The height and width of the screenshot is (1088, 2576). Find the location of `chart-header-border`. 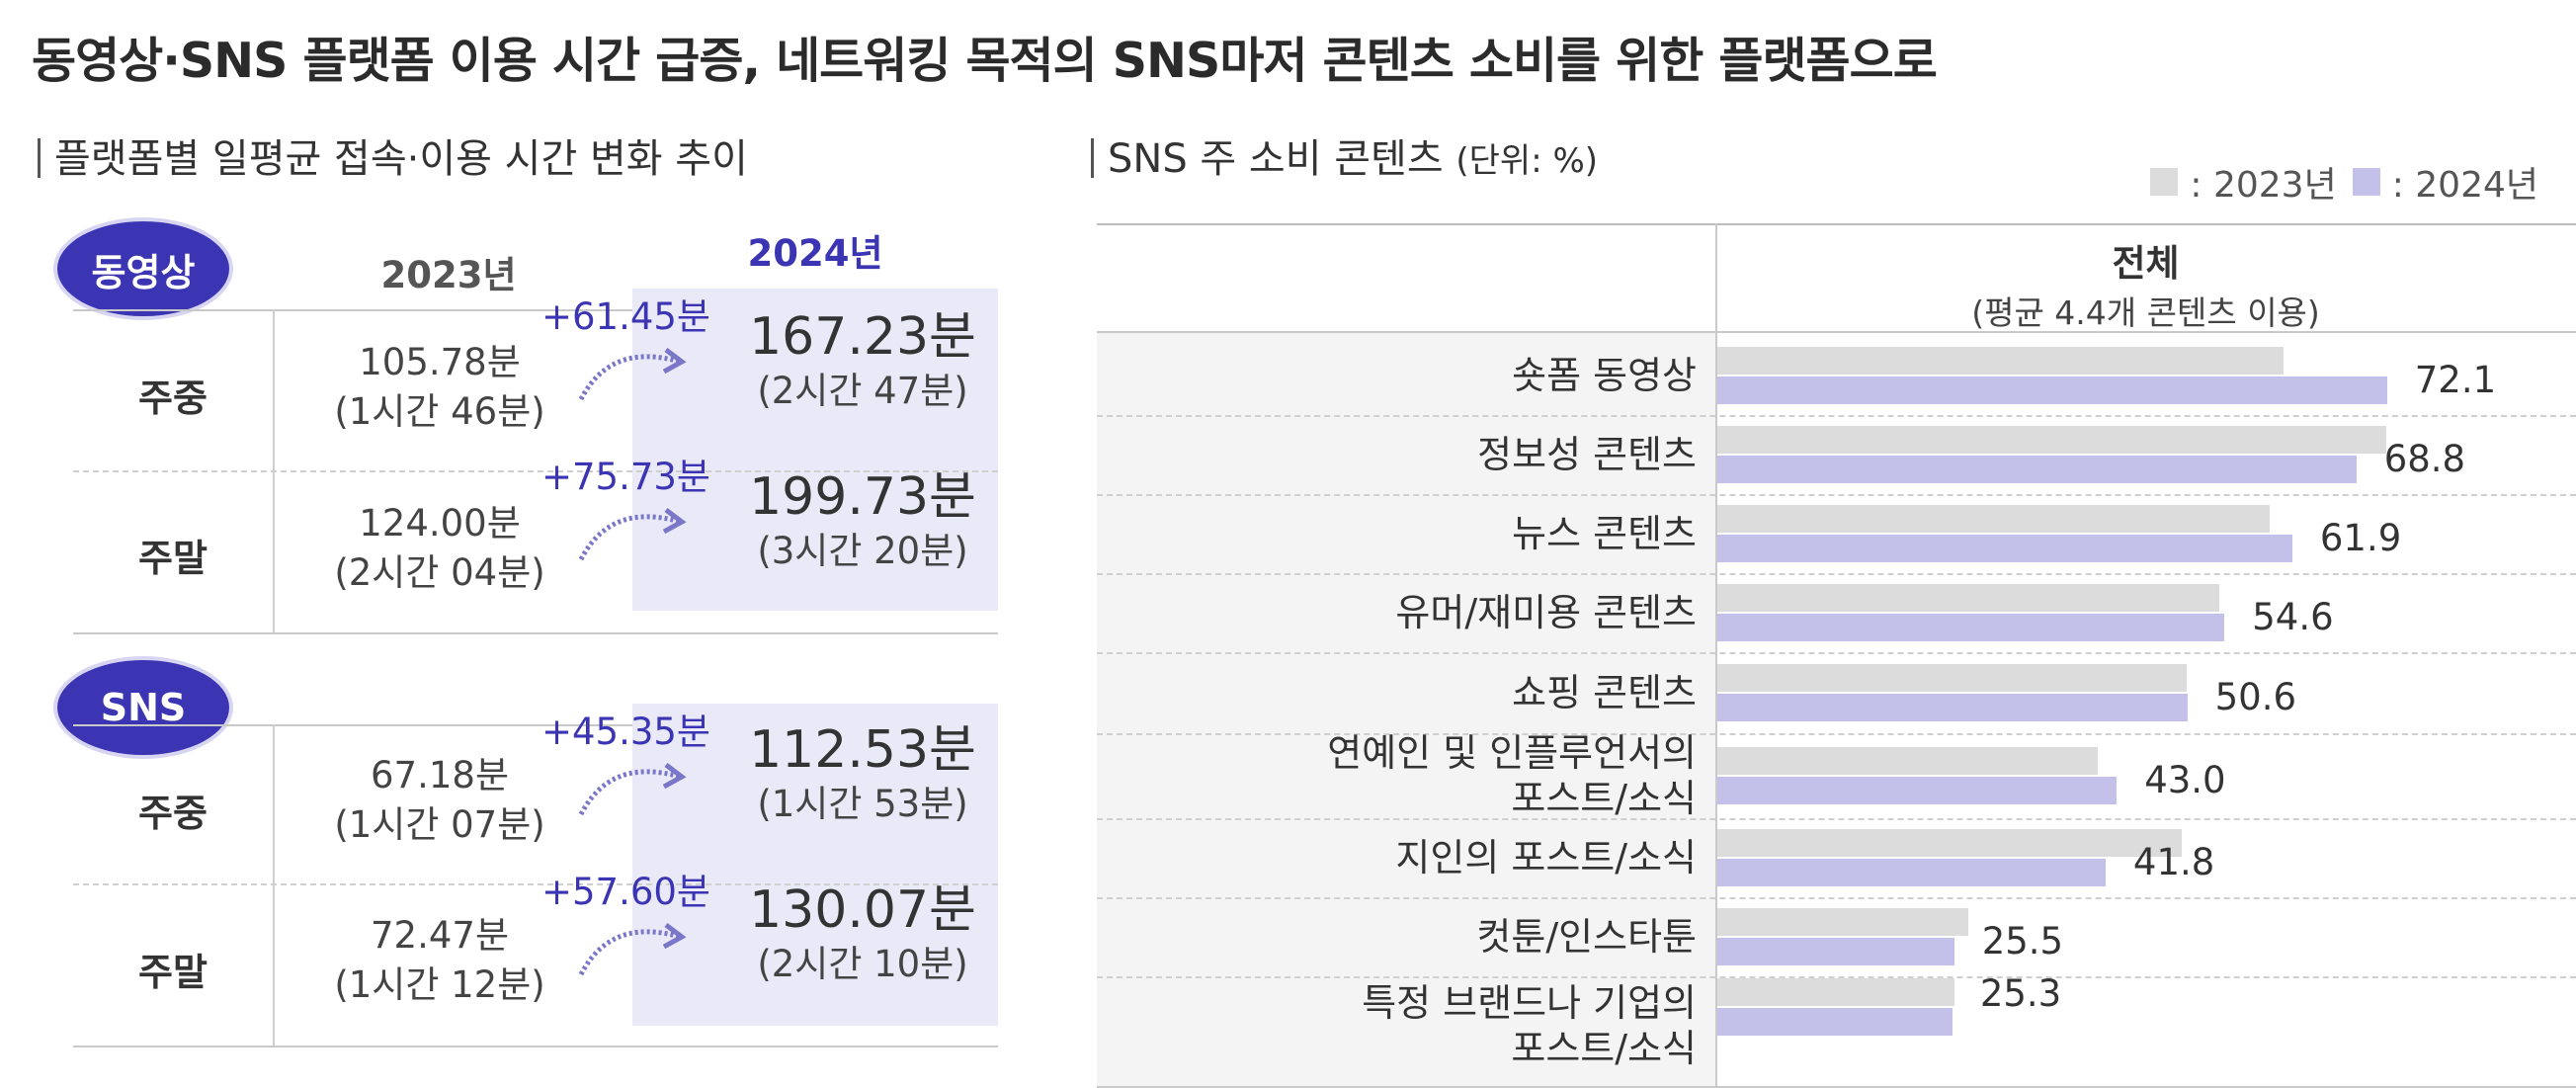

chart-header-border is located at coordinates (1836, 332).